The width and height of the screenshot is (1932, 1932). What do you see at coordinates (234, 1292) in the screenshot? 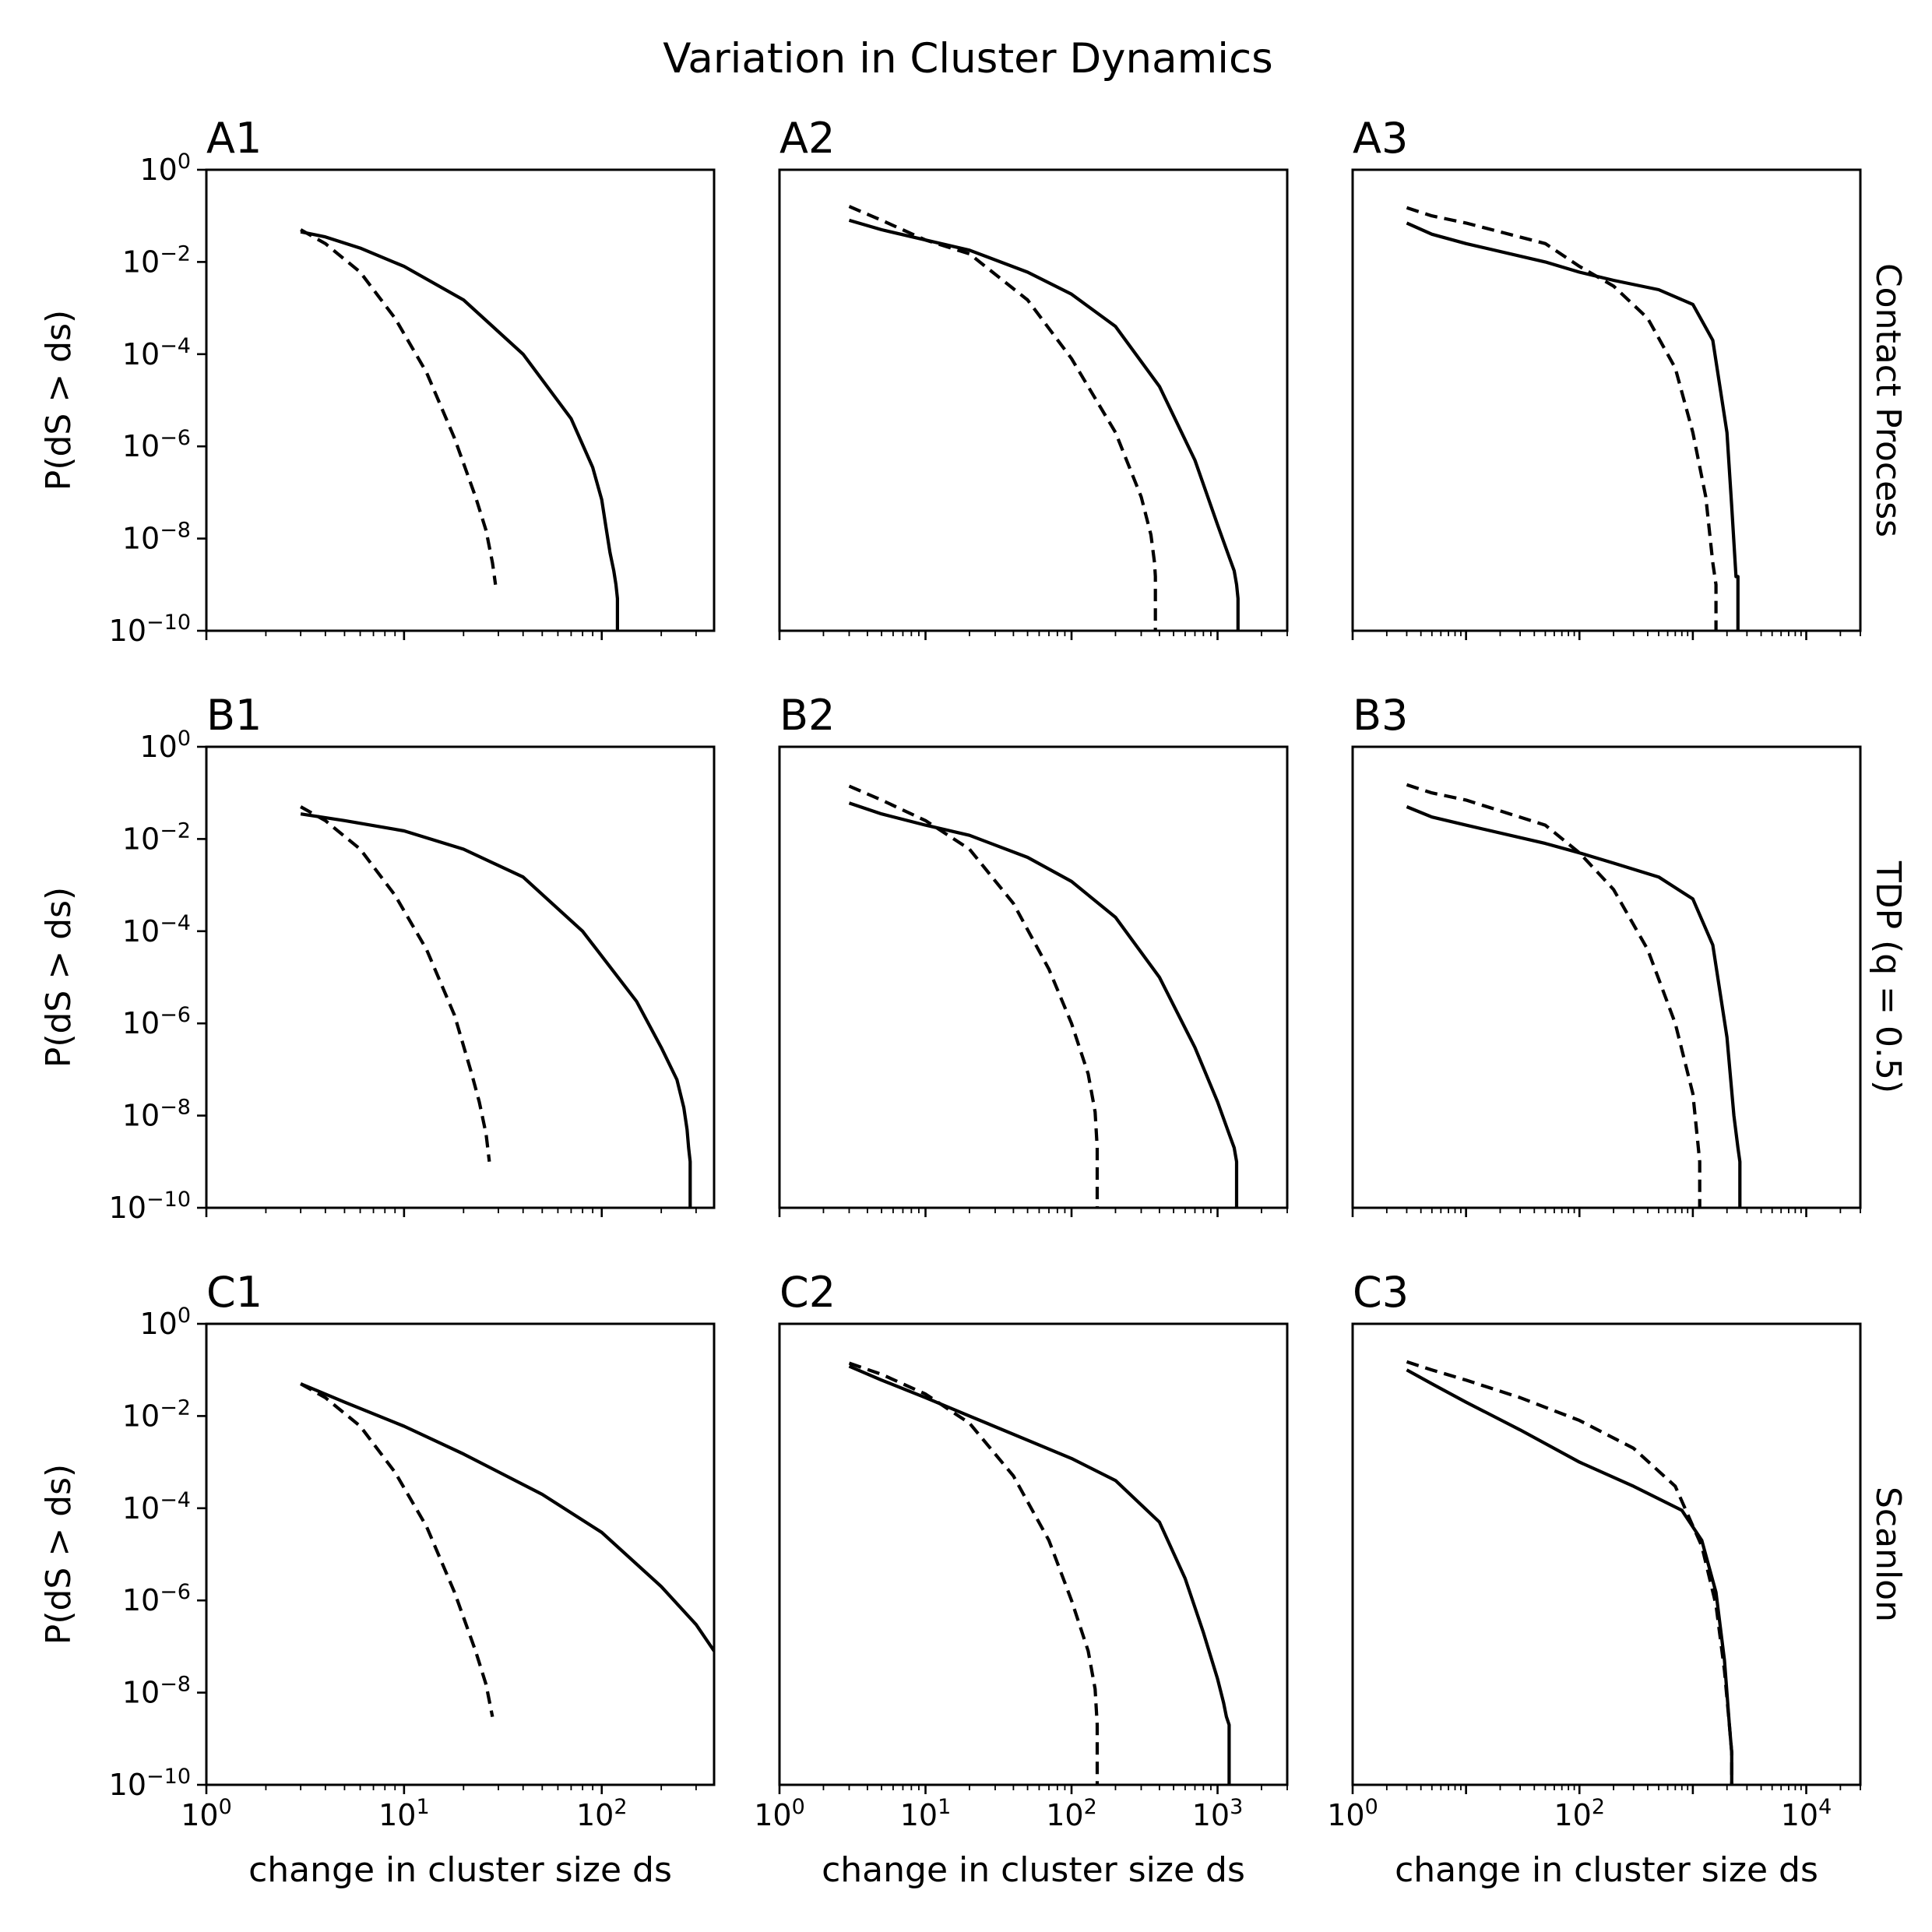
I see `panel-title-c1: C1` at bounding box center [234, 1292].